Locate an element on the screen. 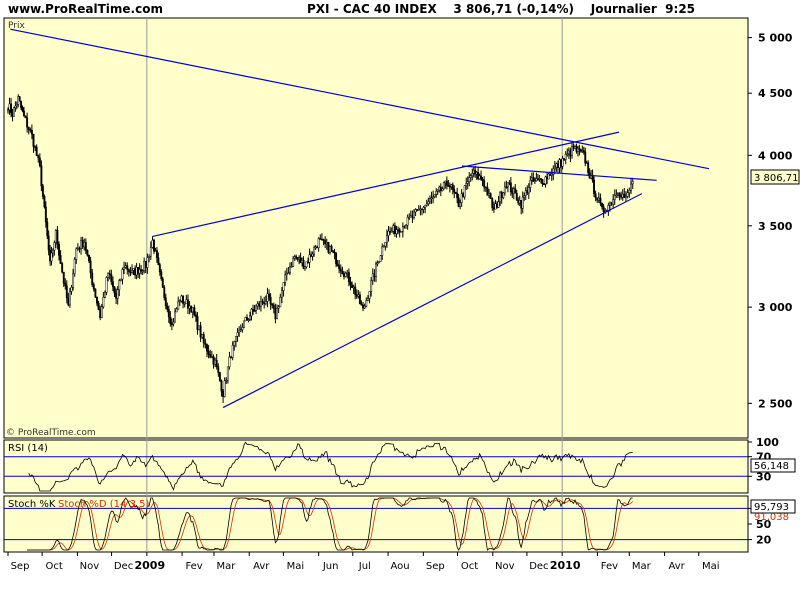 Image resolution: width=800 pixels, height=600 pixels. x-tick-label: Aou is located at coordinates (400, 566).